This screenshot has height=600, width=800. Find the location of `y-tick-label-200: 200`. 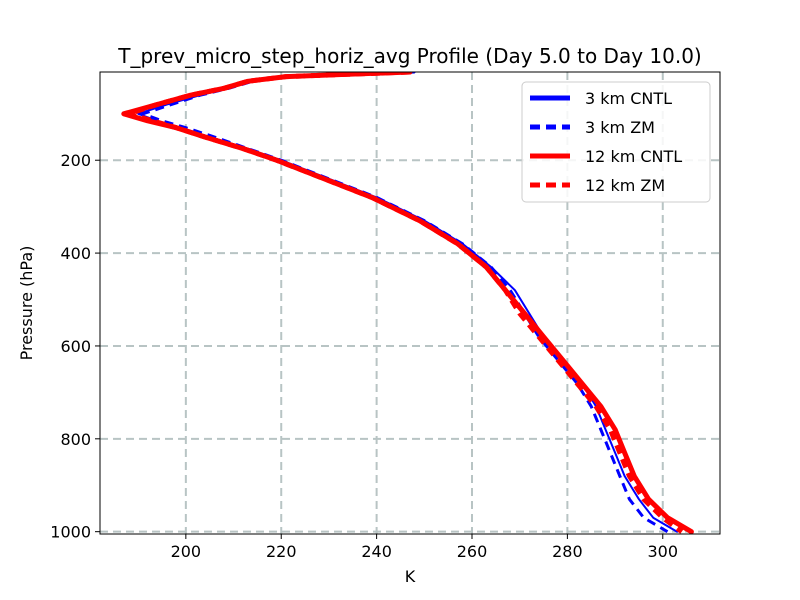

y-tick-label-200: 200 is located at coordinates (75, 160).